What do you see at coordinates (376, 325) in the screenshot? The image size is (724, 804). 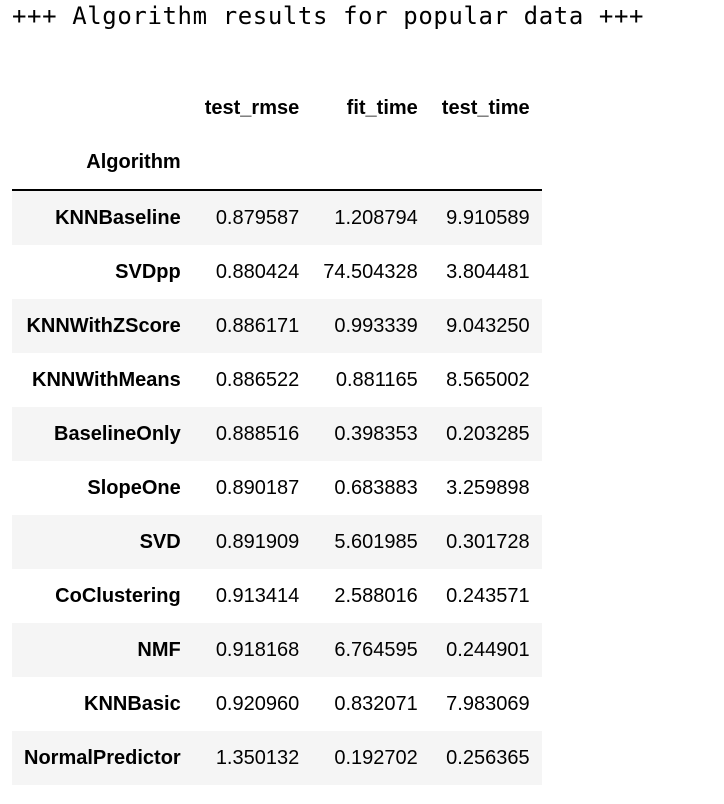 I see `fit-time-value: 0.993339` at bounding box center [376, 325].